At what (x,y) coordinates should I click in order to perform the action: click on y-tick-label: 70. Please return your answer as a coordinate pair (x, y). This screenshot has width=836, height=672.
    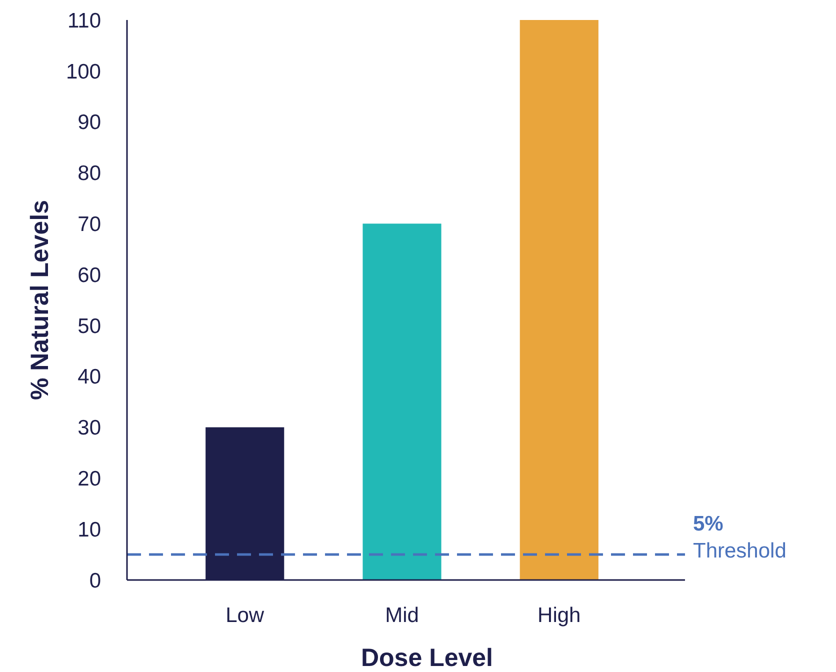
    Looking at the image, I should click on (89, 224).